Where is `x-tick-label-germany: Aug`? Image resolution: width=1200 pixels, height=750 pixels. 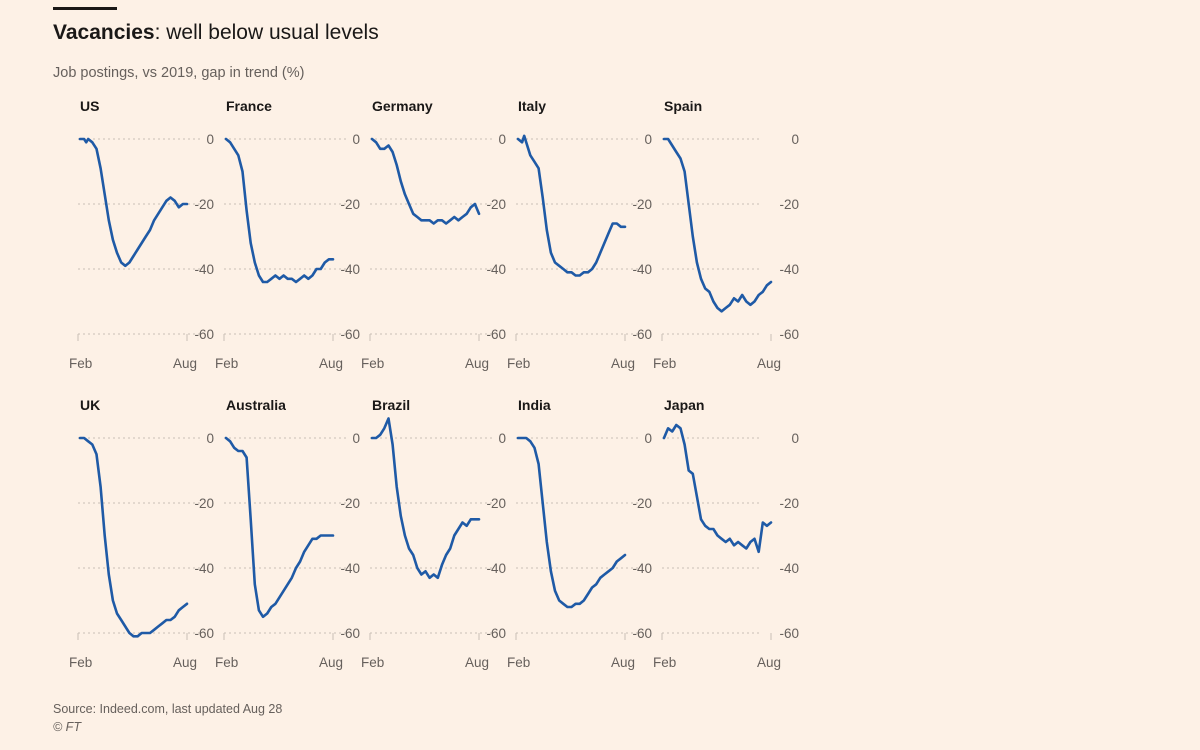
x-tick-label-germany: Aug is located at coordinates (477, 363).